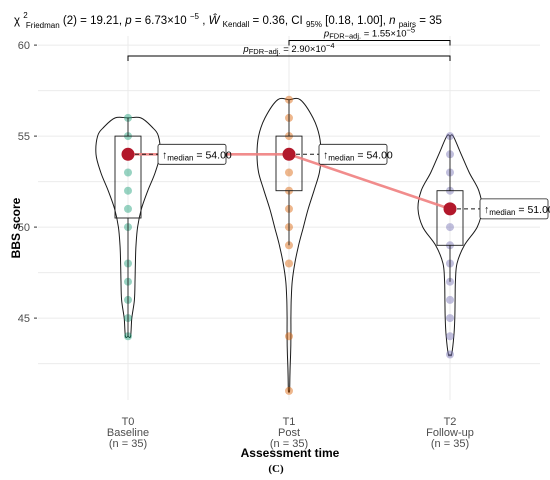 The width and height of the screenshot is (550, 480). What do you see at coordinates (450, 422) in the screenshot?
I see `x-tick-code: T2` at bounding box center [450, 422].